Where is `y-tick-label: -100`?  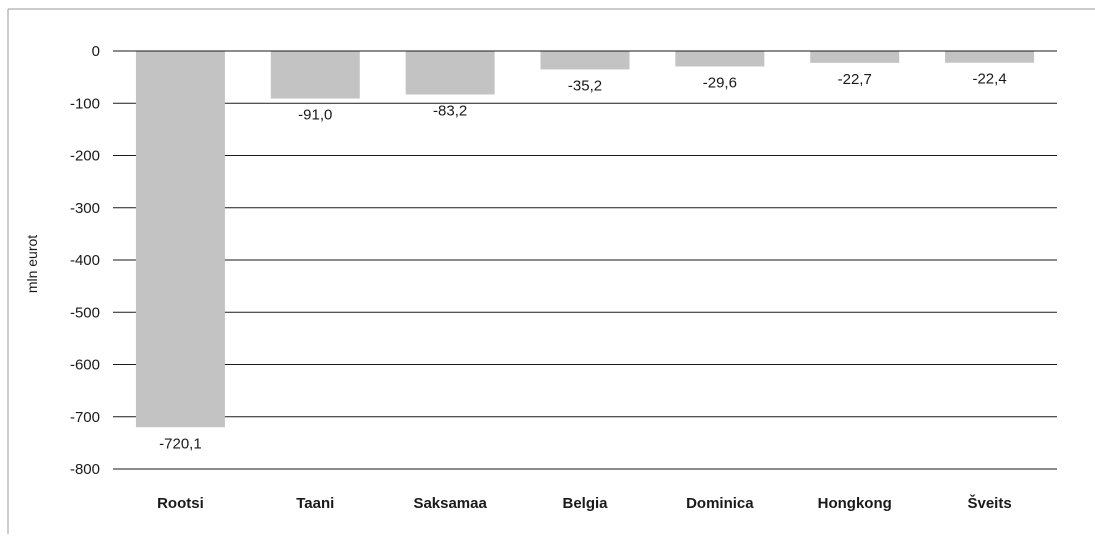 y-tick-label: -100 is located at coordinates (85, 103).